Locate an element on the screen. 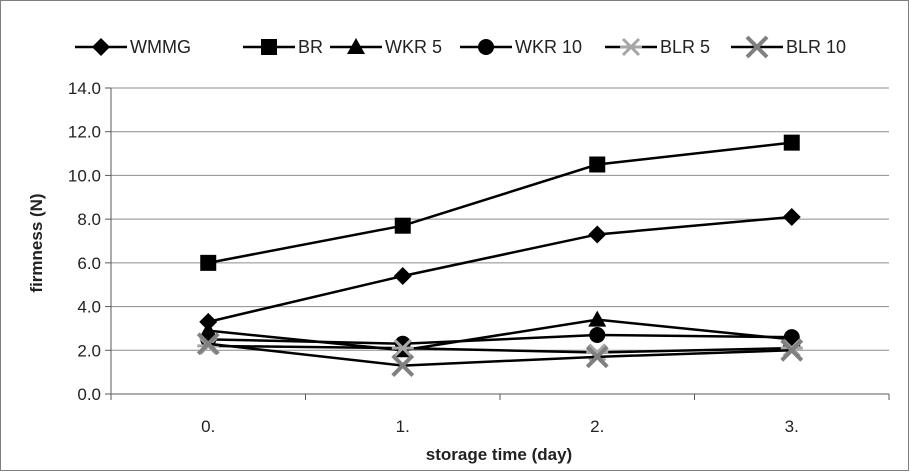 This screenshot has width=911, height=473. x-tick-label: 3. is located at coordinates (792, 426).